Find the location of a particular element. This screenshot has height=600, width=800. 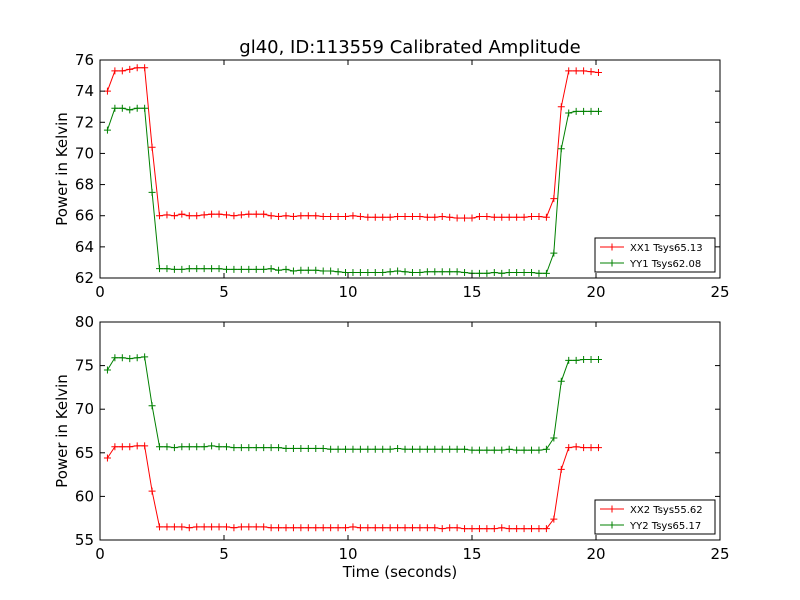

y-tick-label: 64 is located at coordinates (84, 247).